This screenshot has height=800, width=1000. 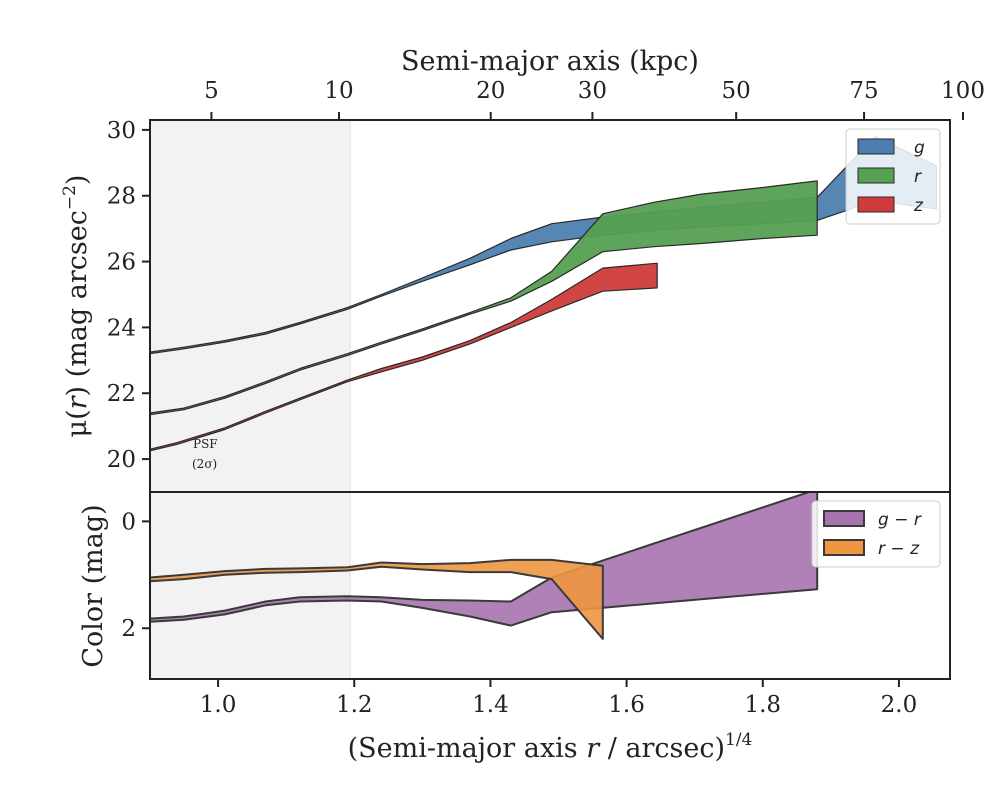 I want to click on top-tick-label: 30, so click(x=592, y=91).